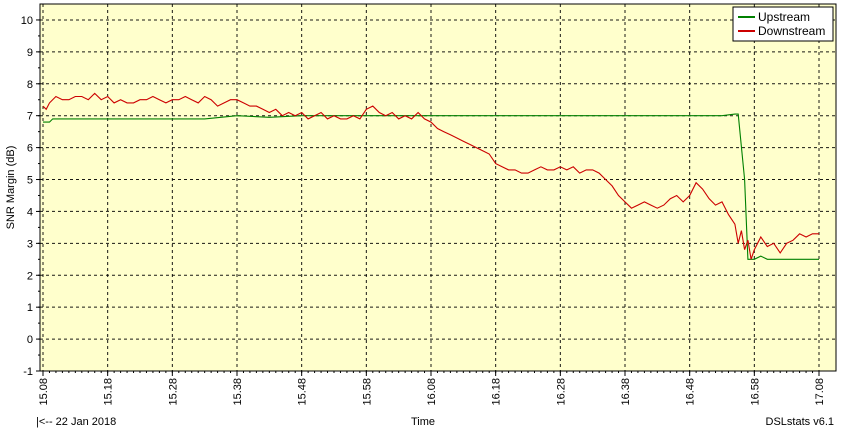 The image size is (842, 436). What do you see at coordinates (30, 244) in the screenshot?
I see `y-tick-label: 3` at bounding box center [30, 244].